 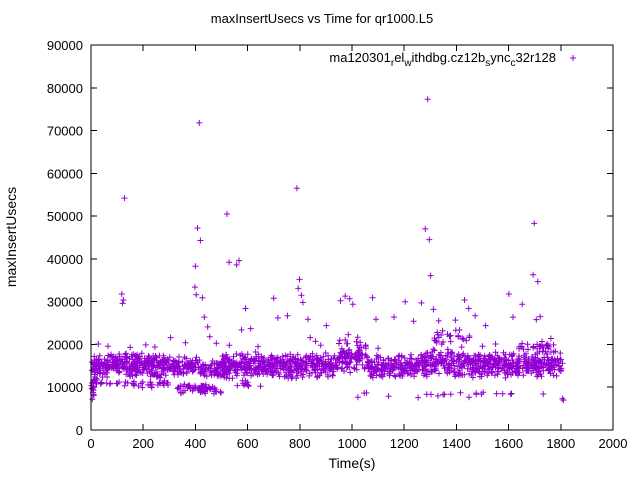 What do you see at coordinates (248, 443) in the screenshot?
I see `x-tick-label: 600` at bounding box center [248, 443].